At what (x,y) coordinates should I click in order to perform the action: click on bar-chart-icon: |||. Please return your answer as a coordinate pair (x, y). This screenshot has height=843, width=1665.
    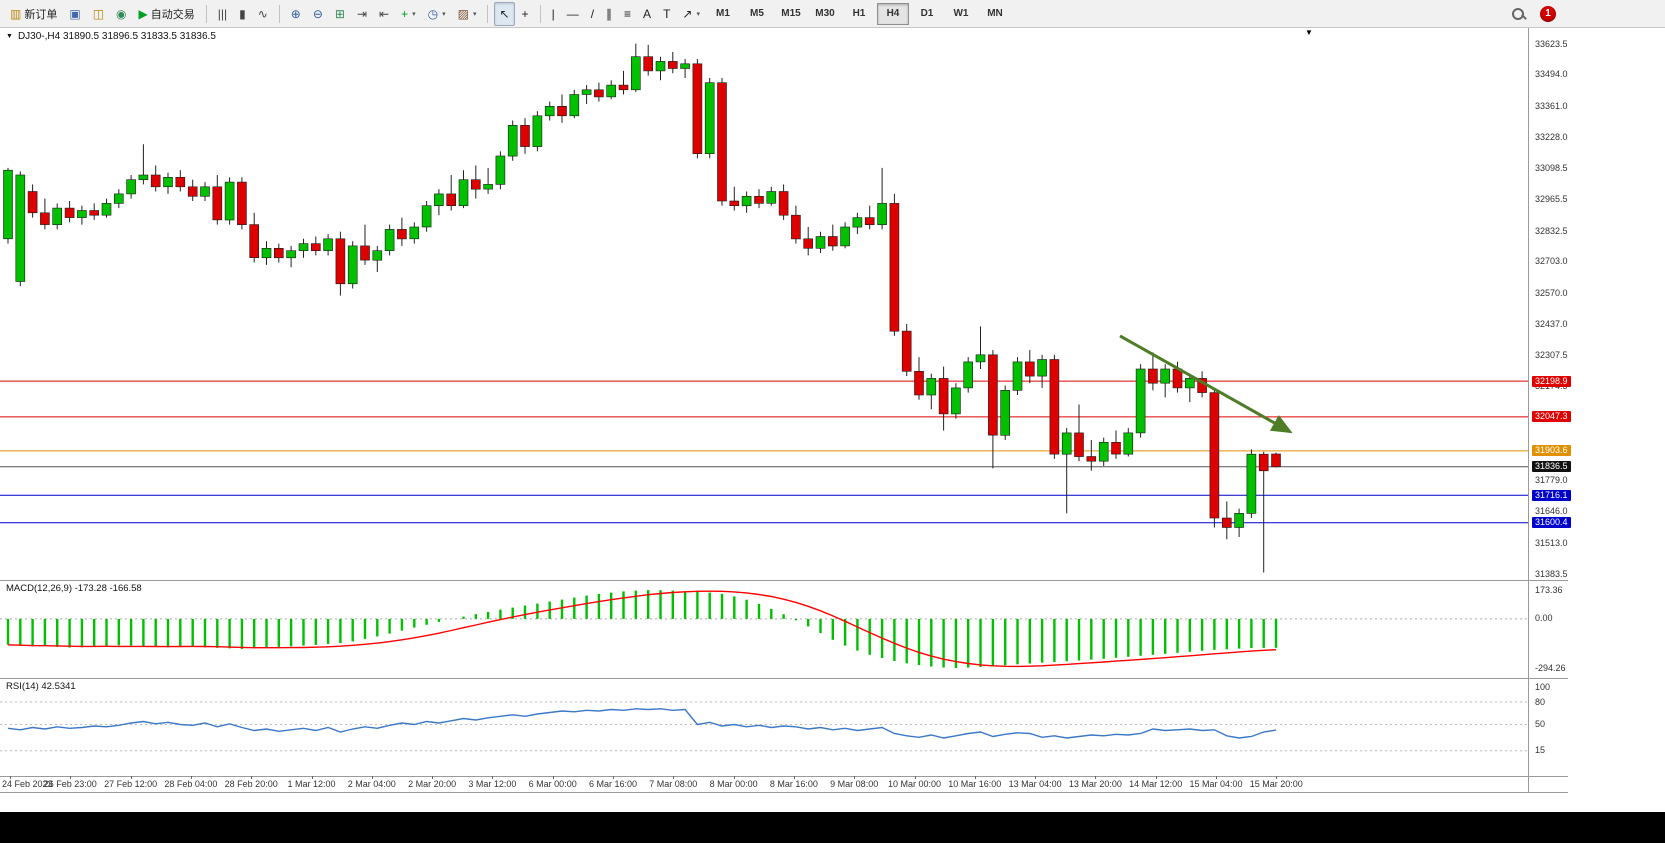
    Looking at the image, I should click on (222, 13).